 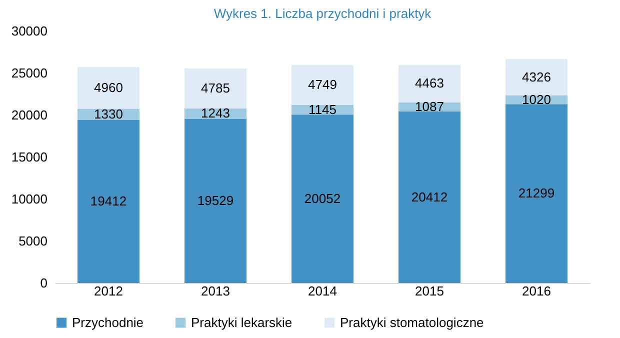 I want to click on data-label: 20412, so click(x=429, y=196).